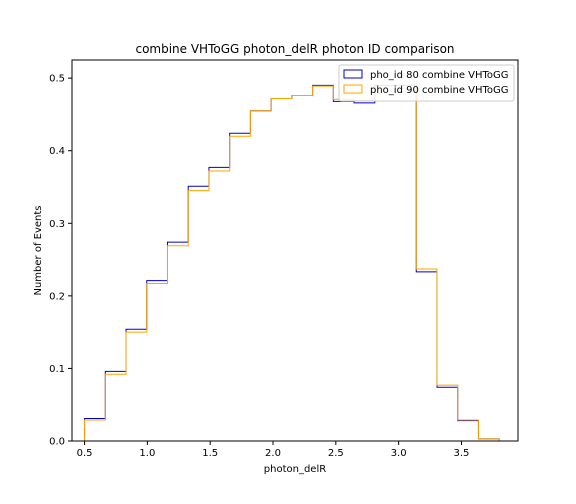 The image size is (576, 504). I want to click on x-tick-label: 2.5, so click(336, 453).